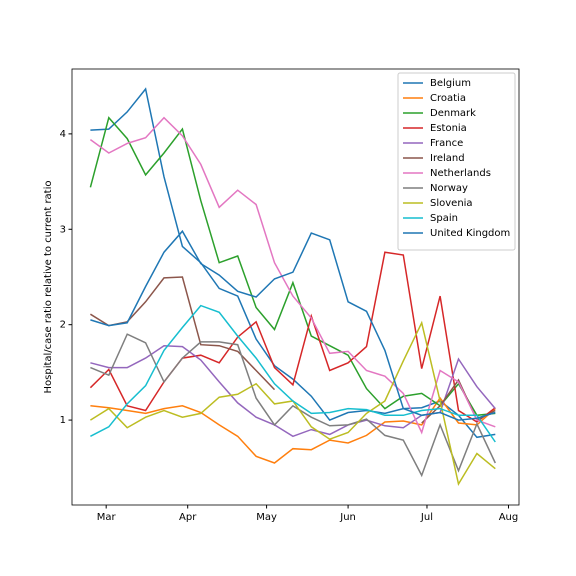 This screenshot has width=576, height=576. Describe the element at coordinates (444, 218) in the screenshot. I see `legend-label: Spain` at that location.